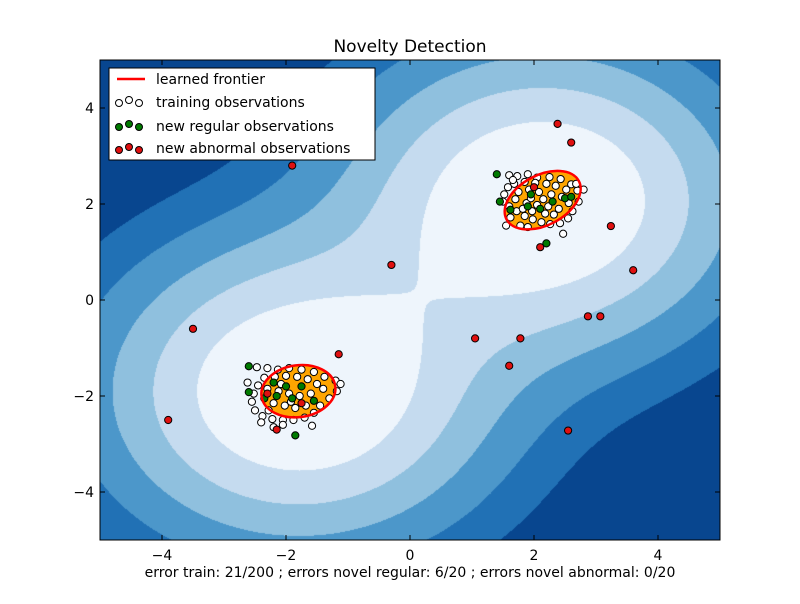 This screenshot has width=800, height=604. What do you see at coordinates (534, 556) in the screenshot?
I see `x-tick-label: 2` at bounding box center [534, 556].